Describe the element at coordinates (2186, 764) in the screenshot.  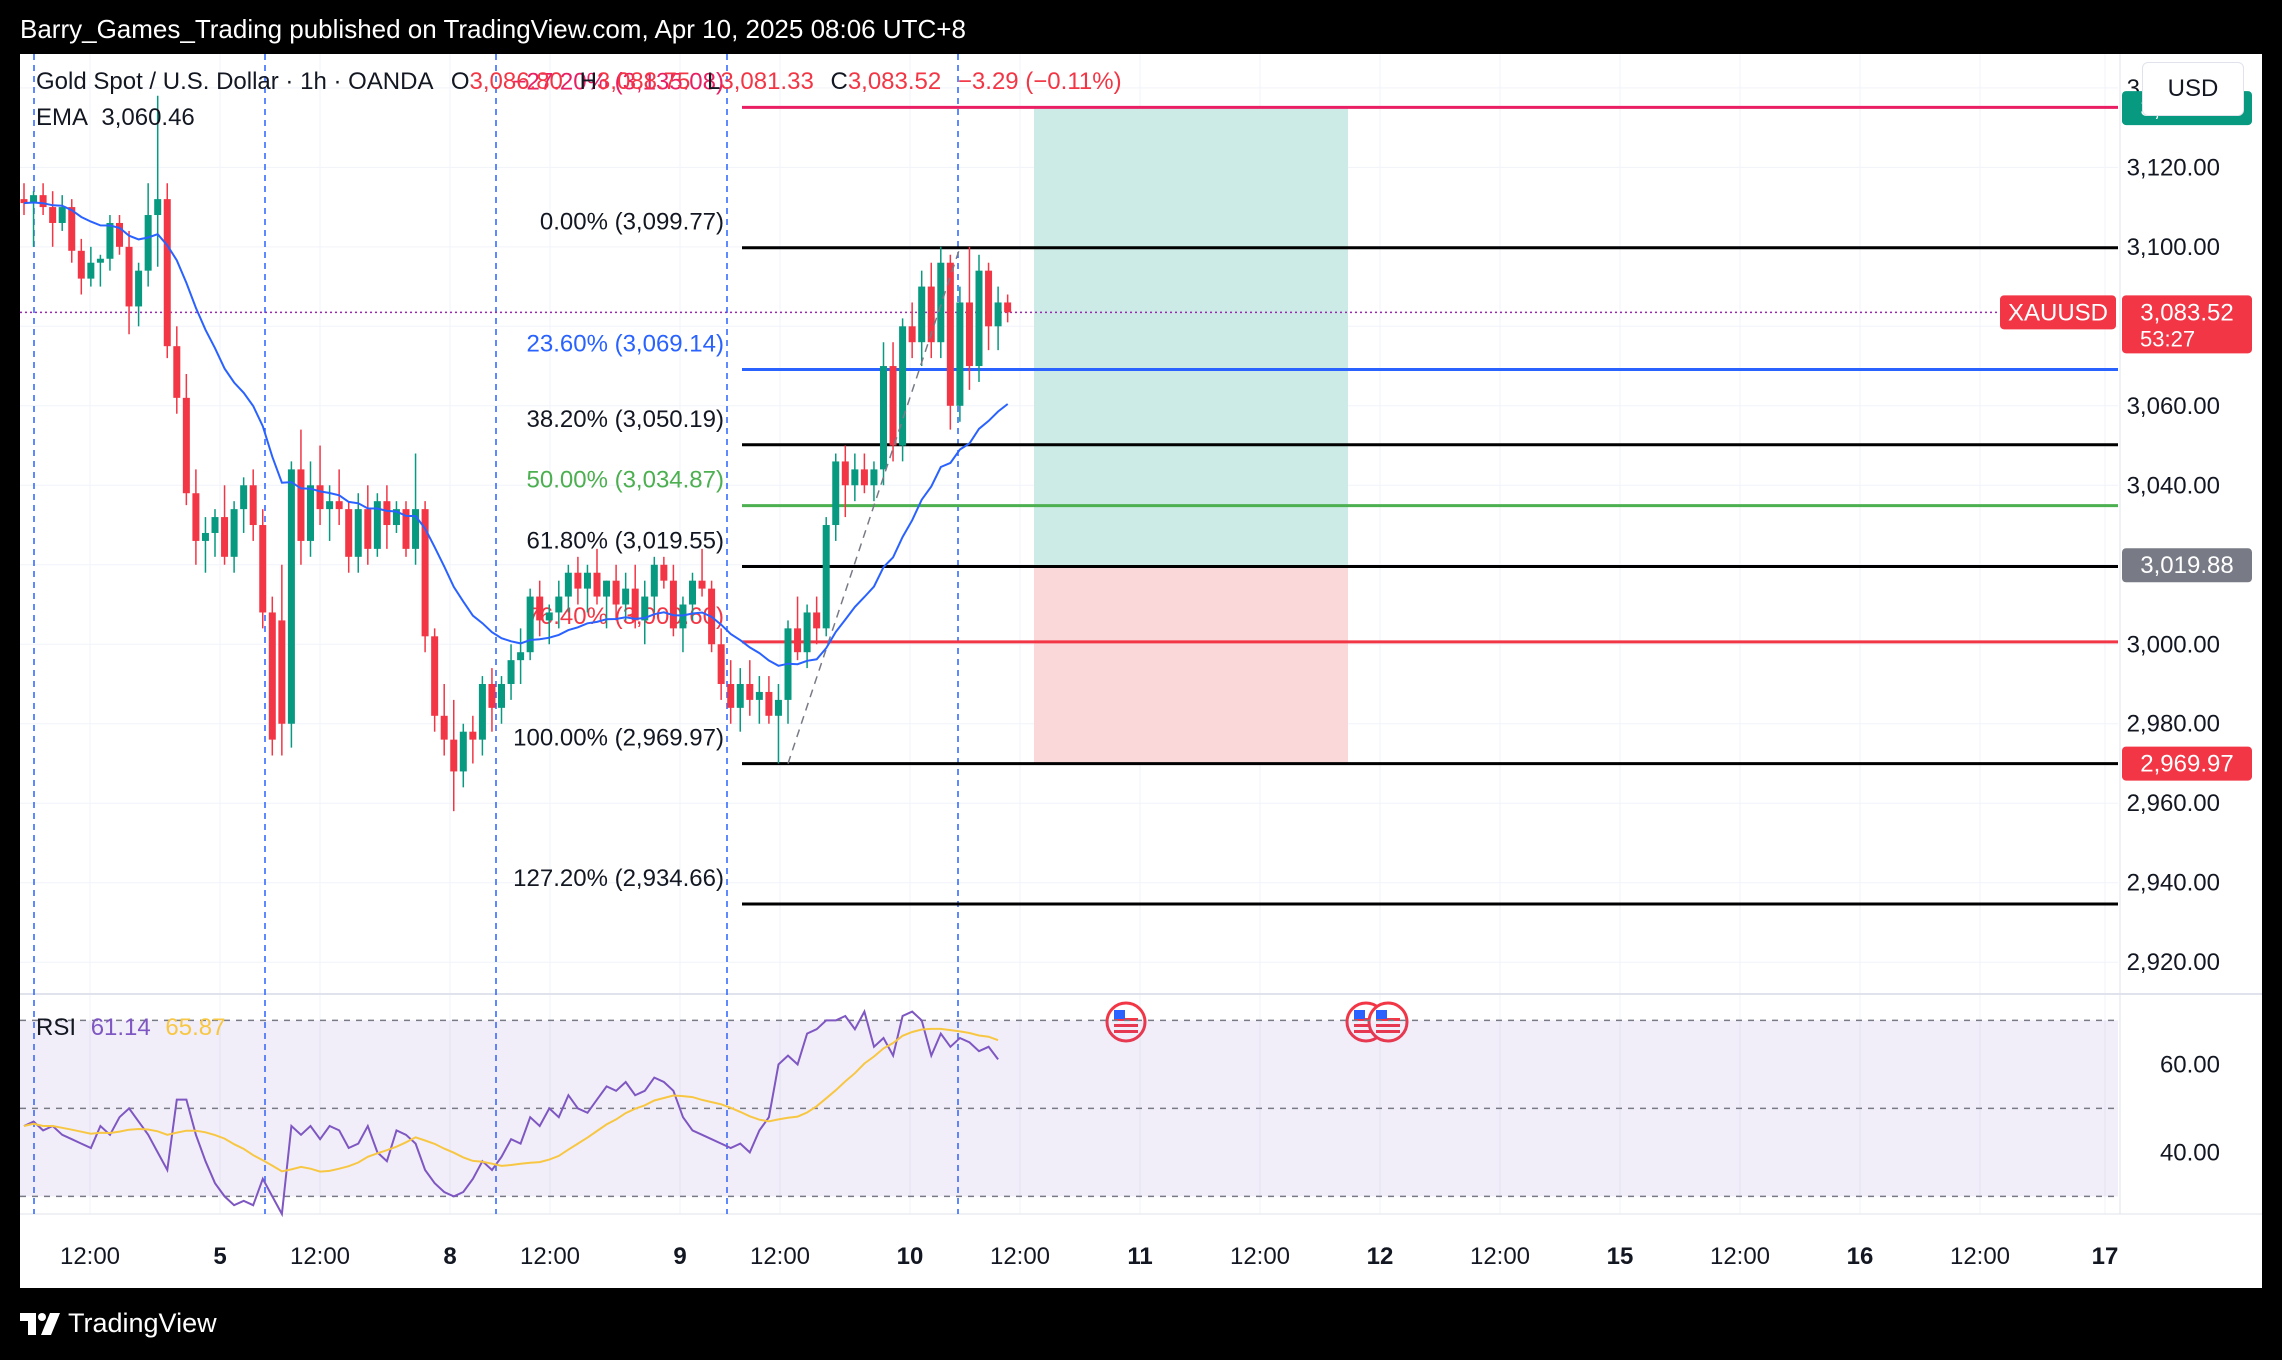
I see `price-tag-value: 2,969.97` at that location.